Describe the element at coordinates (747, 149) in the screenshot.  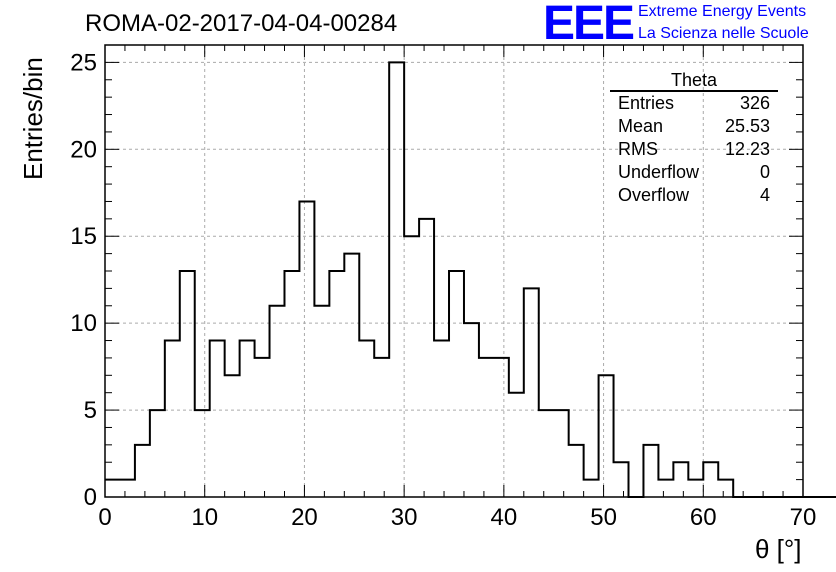
I see `stats-value: 12.23` at that location.